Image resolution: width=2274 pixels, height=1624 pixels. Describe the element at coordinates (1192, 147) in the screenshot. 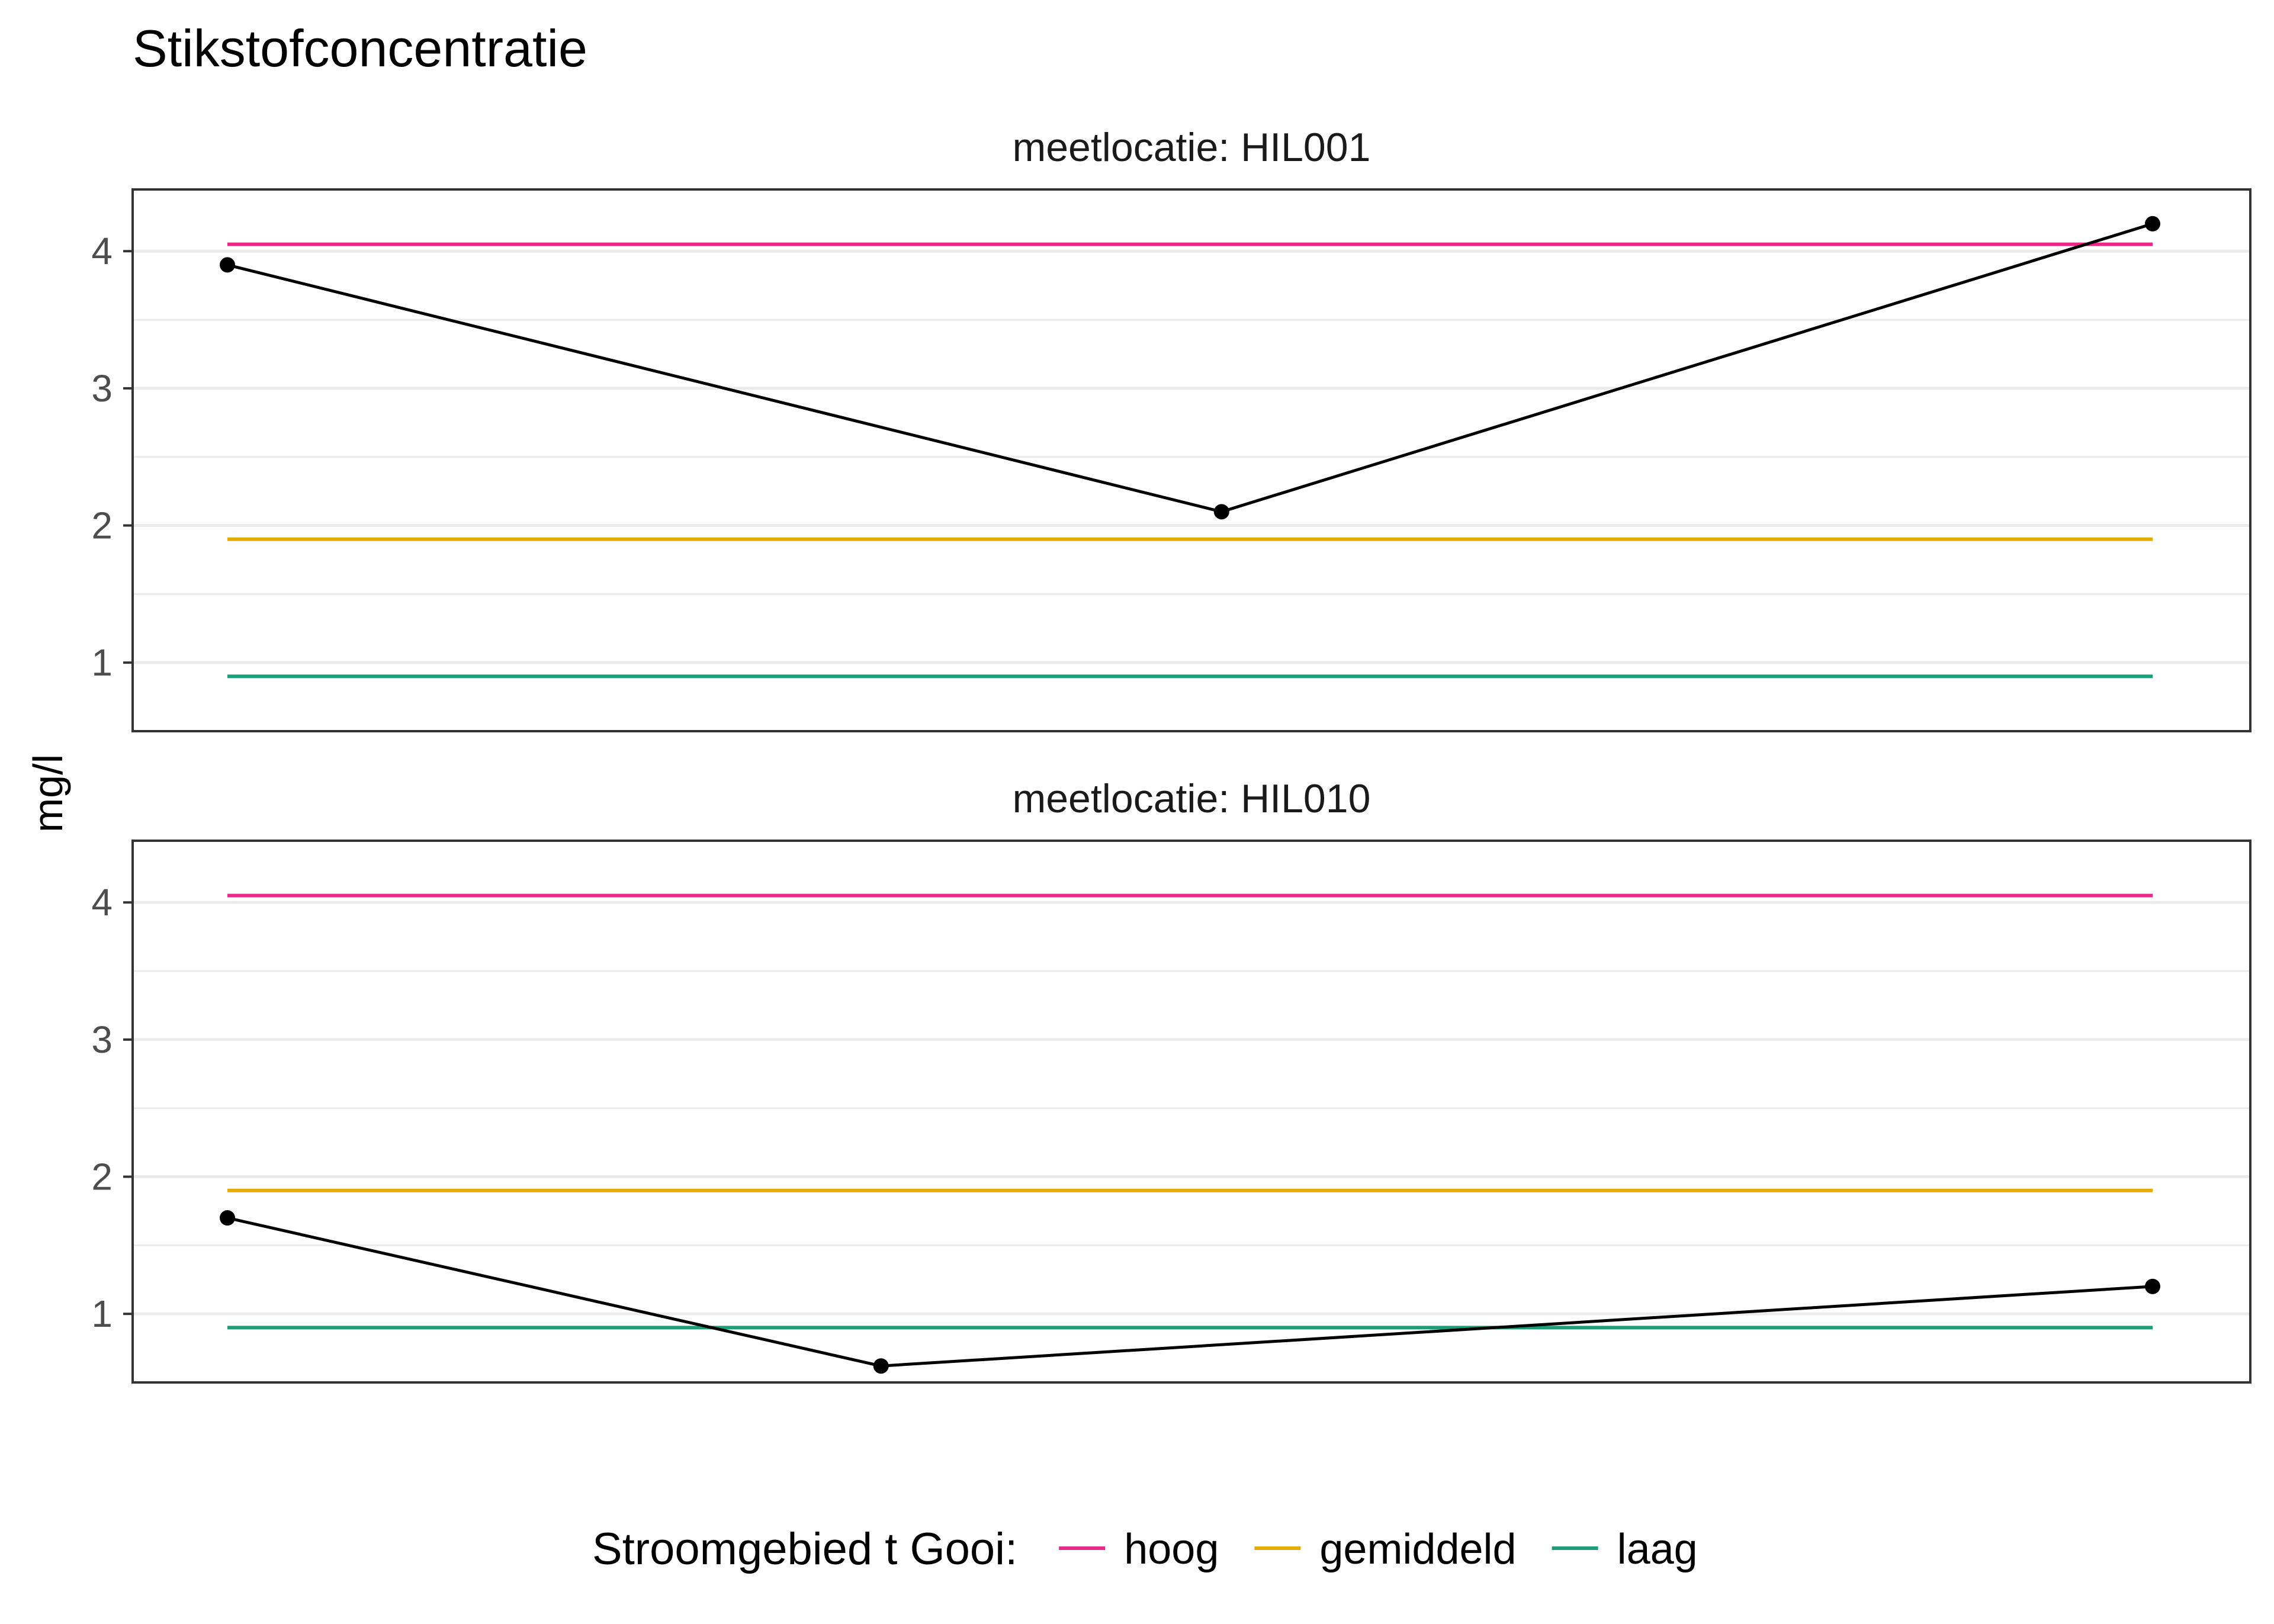

I see `panel-strip-label: meetlocatie: HIL001` at that location.